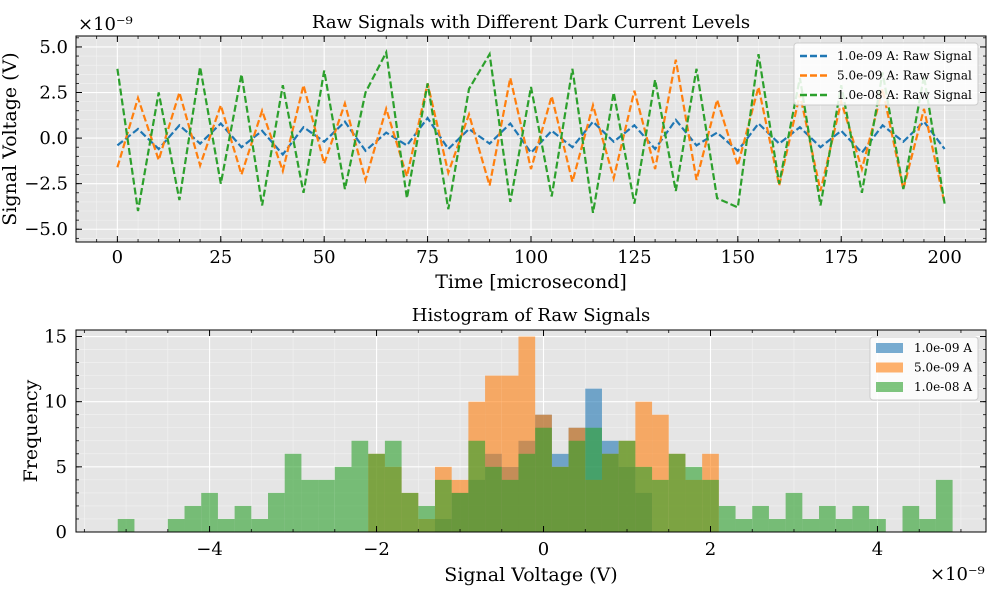 The height and width of the screenshot is (600, 1000). Describe the element at coordinates (61, 532) in the screenshot. I see `y-tick-label: 0` at that location.